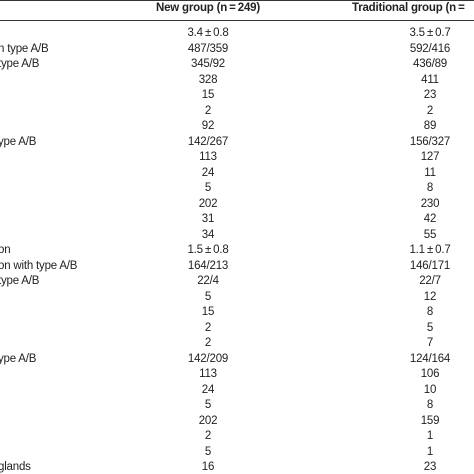  Describe the element at coordinates (237, 20) in the screenshot. I see `header-rule` at that location.